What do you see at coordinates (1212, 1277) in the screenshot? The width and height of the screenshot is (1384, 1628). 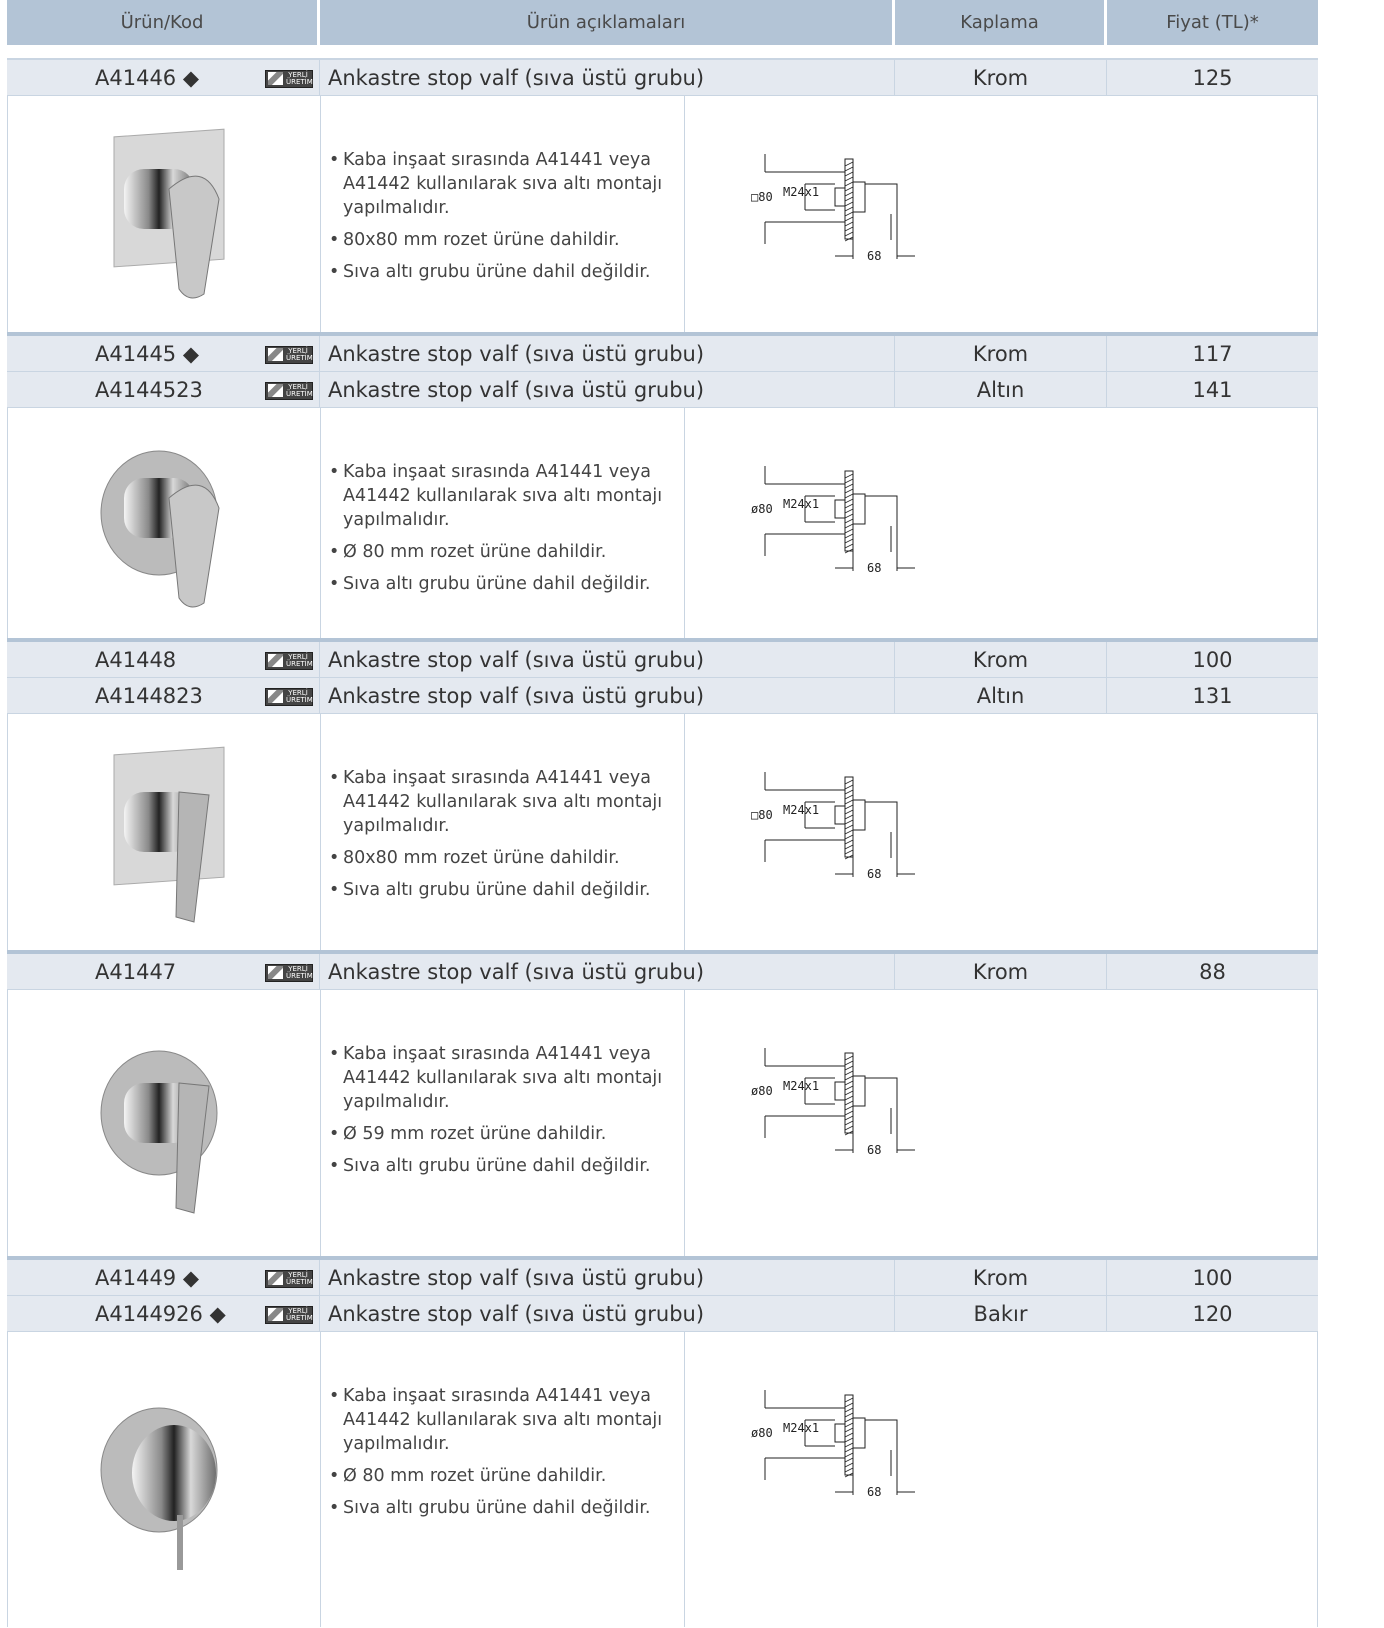 I see `price-cell: 100` at bounding box center [1212, 1277].